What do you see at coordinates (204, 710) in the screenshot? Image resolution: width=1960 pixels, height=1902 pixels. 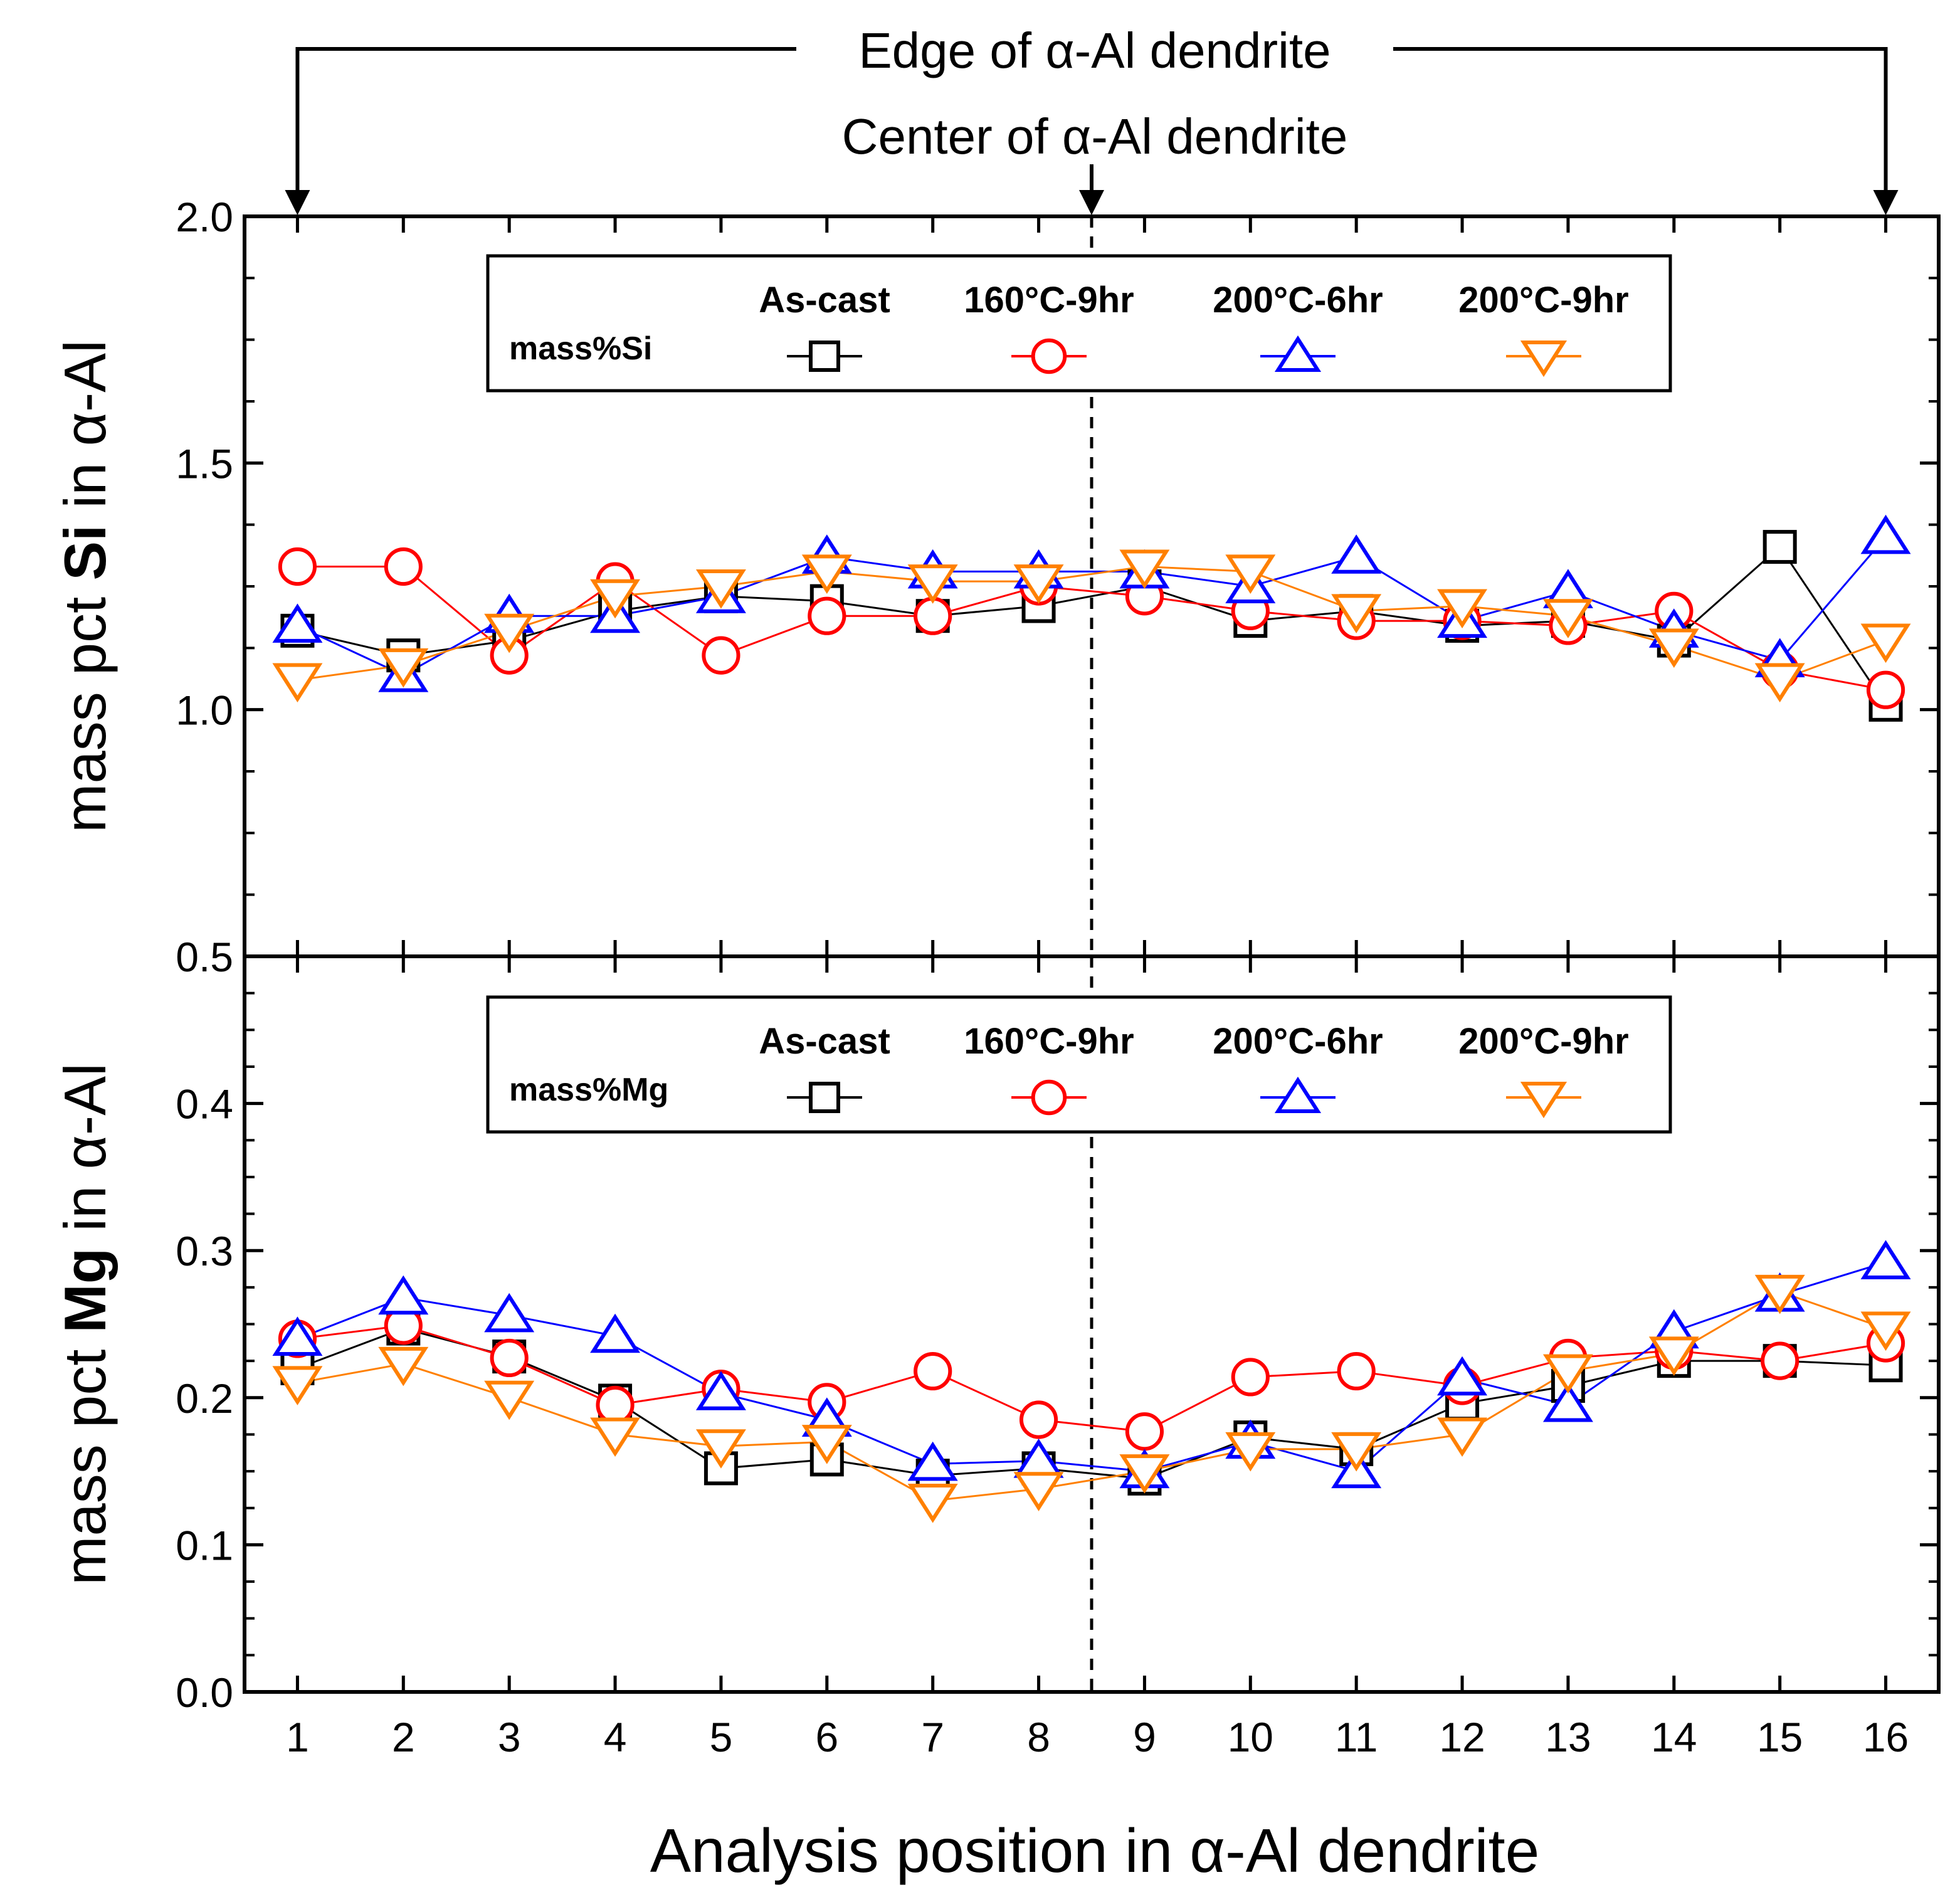 I see `si-ytick-label: 1.0` at bounding box center [204, 710].